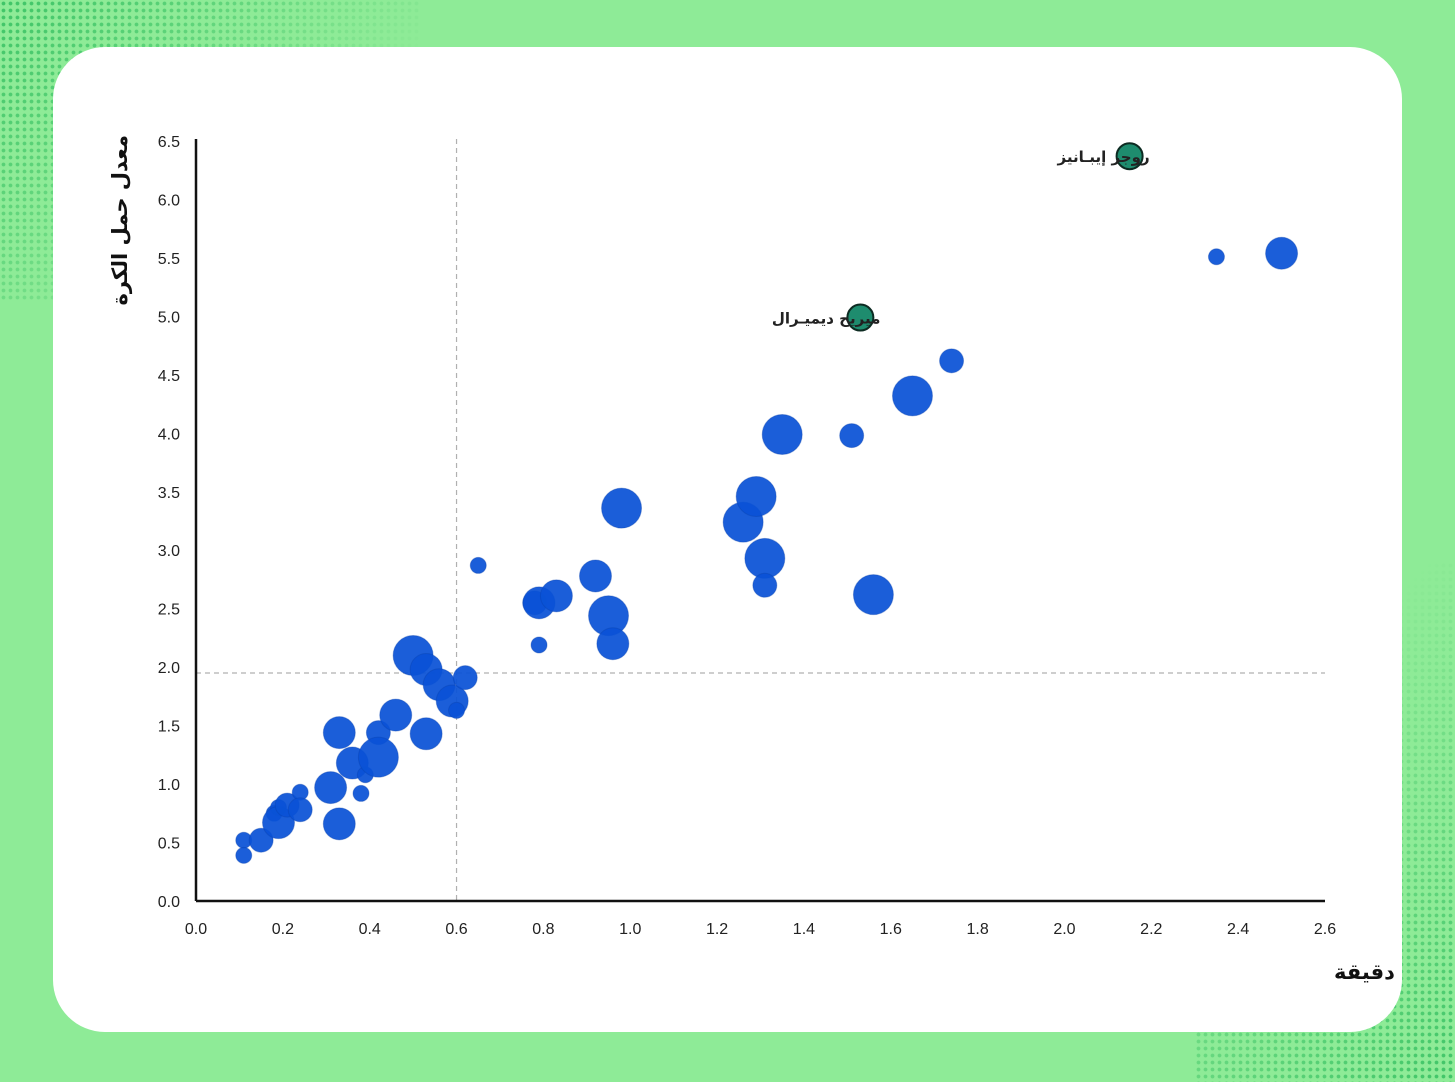 This screenshot has width=1455, height=1082. I want to click on x-tick-label: 1.0, so click(630, 929).